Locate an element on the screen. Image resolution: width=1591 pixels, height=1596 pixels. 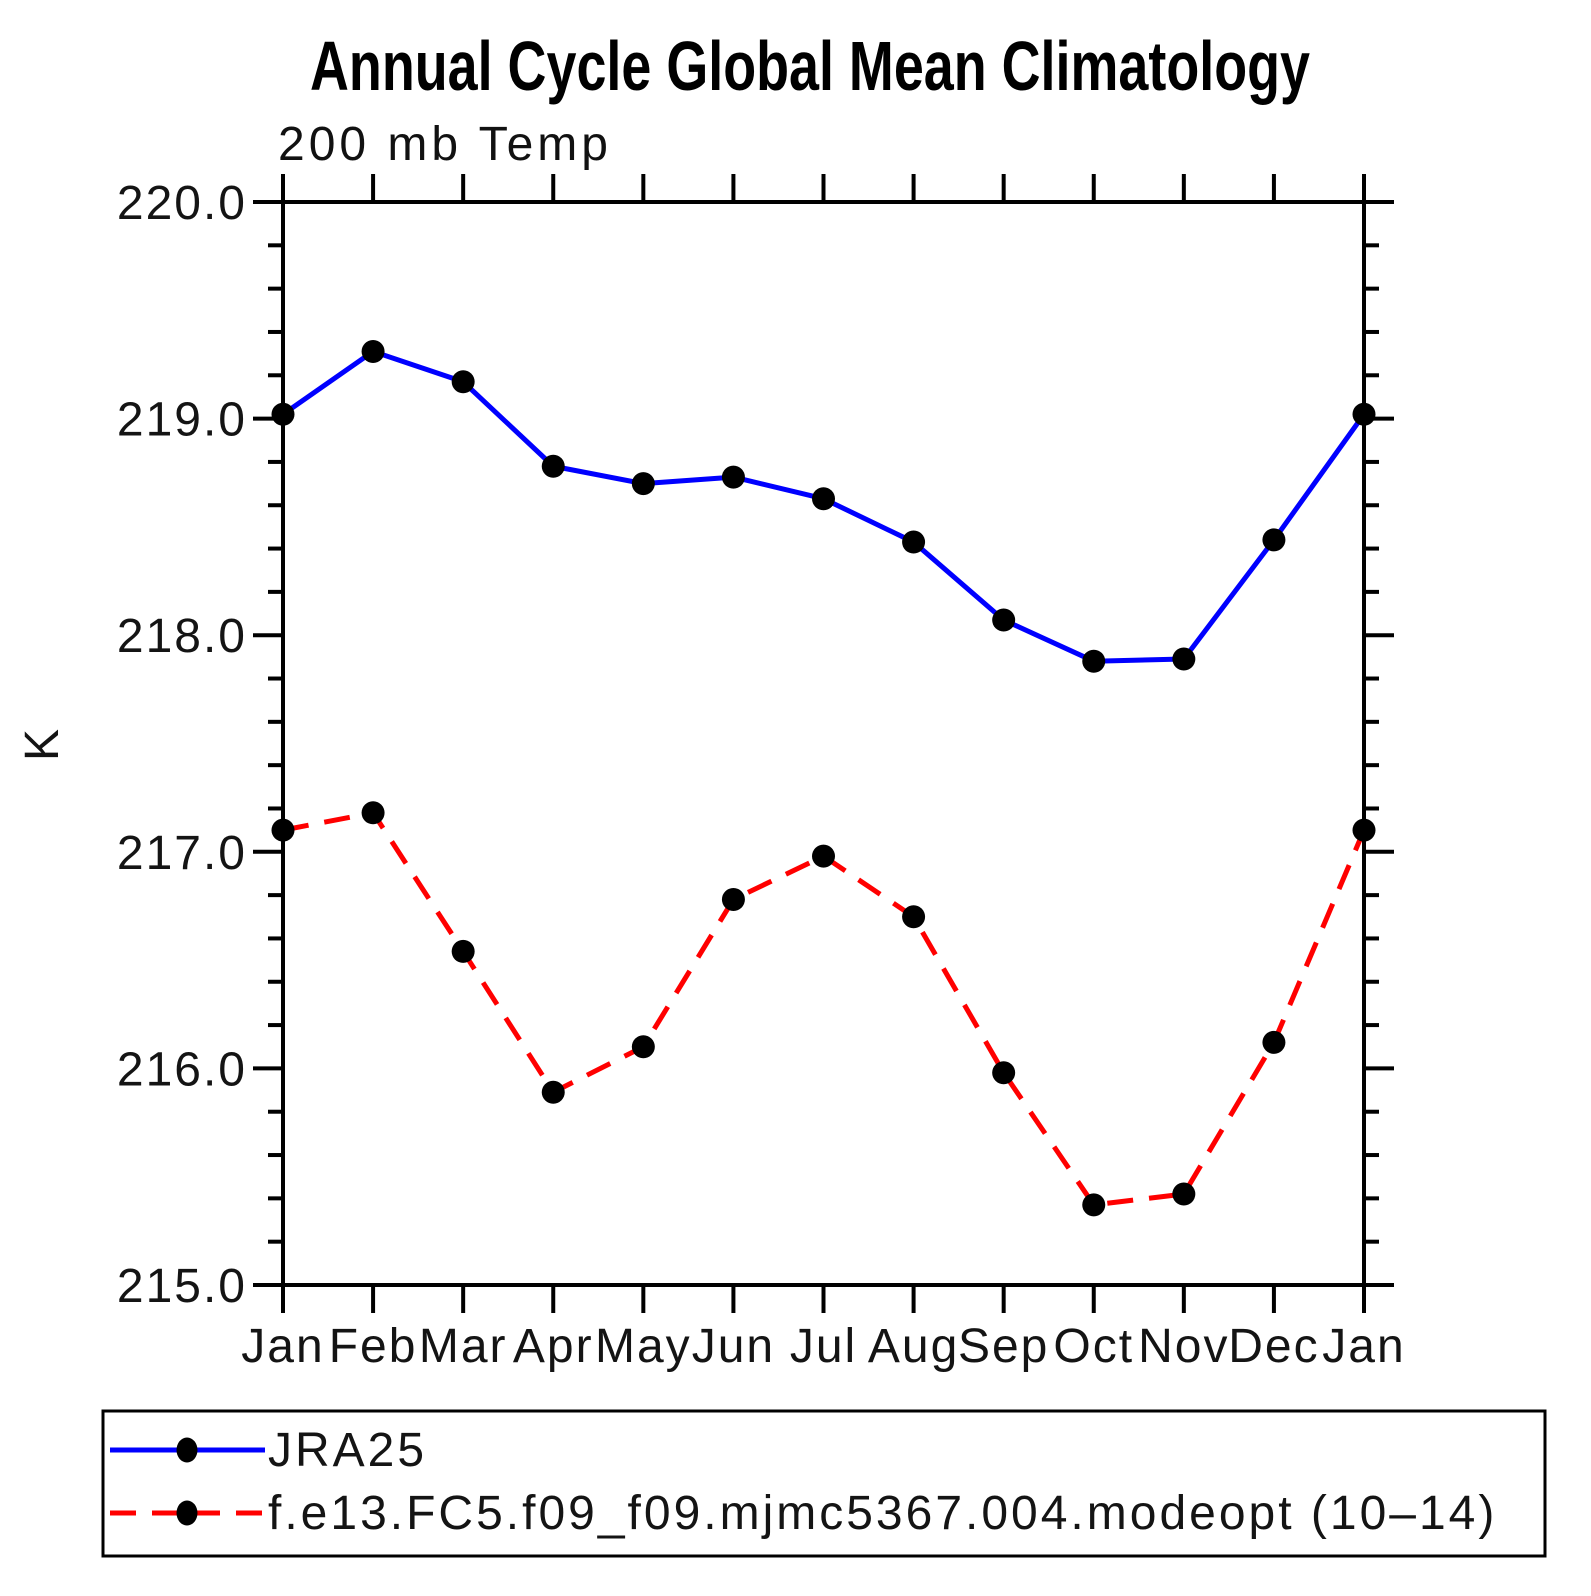
x-tick-label: Aug is located at coordinates (913, 1346).